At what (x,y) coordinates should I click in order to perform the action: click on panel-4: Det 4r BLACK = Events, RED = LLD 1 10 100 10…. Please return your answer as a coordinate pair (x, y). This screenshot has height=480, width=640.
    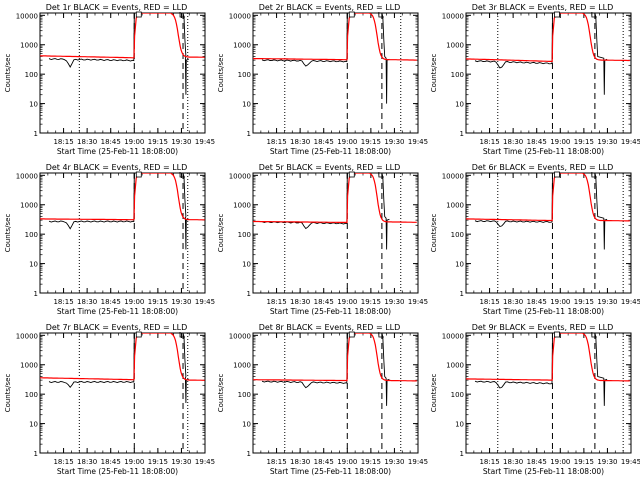
    Looking at the image, I should click on (109, 239).